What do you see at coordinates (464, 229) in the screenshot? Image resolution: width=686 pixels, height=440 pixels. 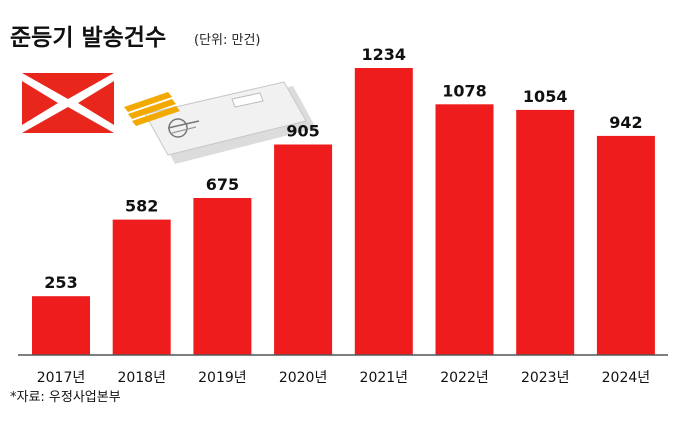 I see `bar-2022년` at bounding box center [464, 229].